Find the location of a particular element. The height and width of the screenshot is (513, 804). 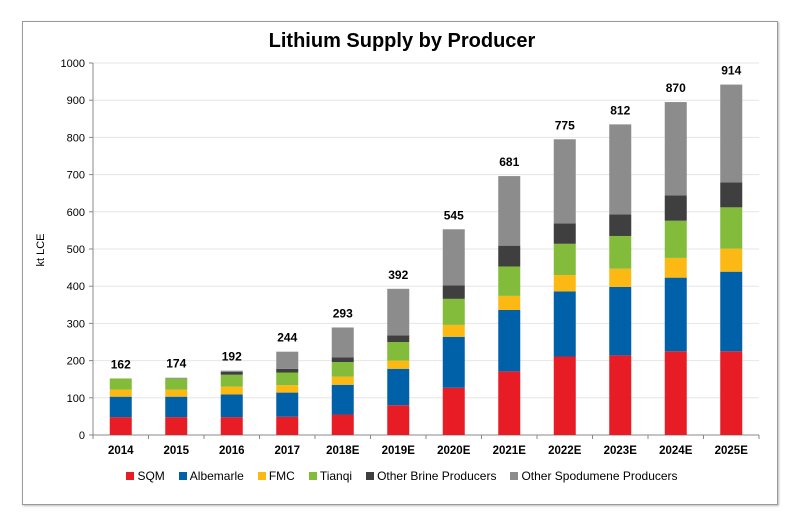

x-tick-label: 2022E is located at coordinates (565, 451).